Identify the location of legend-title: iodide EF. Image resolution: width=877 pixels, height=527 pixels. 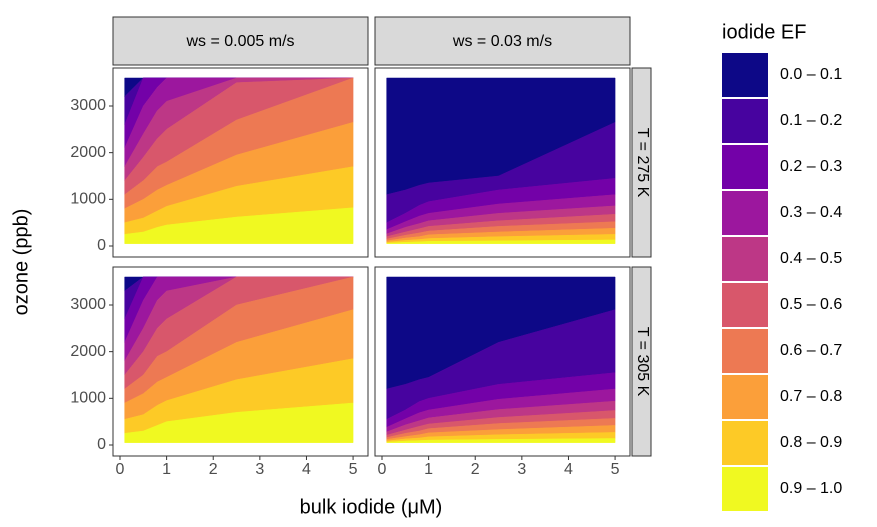
(764, 32).